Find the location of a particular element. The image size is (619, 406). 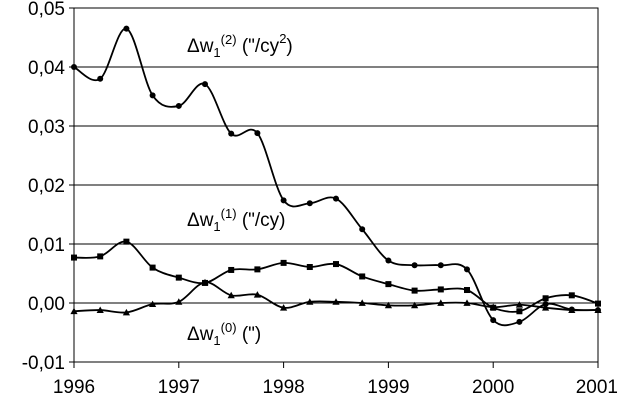

y-tick-label: -0,01 is located at coordinates (43, 363).